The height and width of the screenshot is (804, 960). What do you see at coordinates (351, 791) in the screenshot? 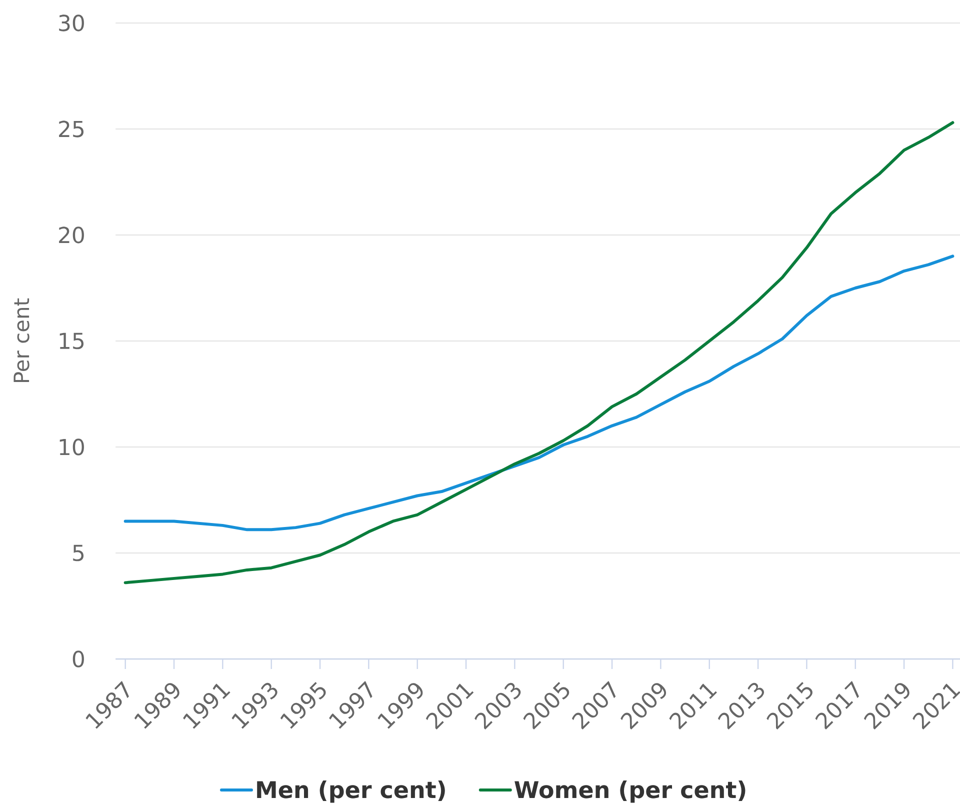
I see `legend-label: Men (per cent)` at bounding box center [351, 791].